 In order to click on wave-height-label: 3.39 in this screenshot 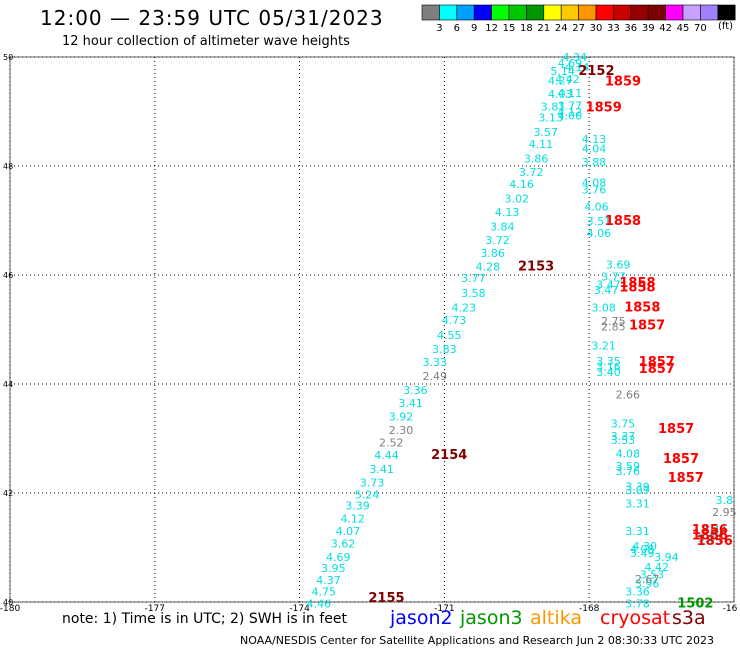, I will do `click(357, 505)`.